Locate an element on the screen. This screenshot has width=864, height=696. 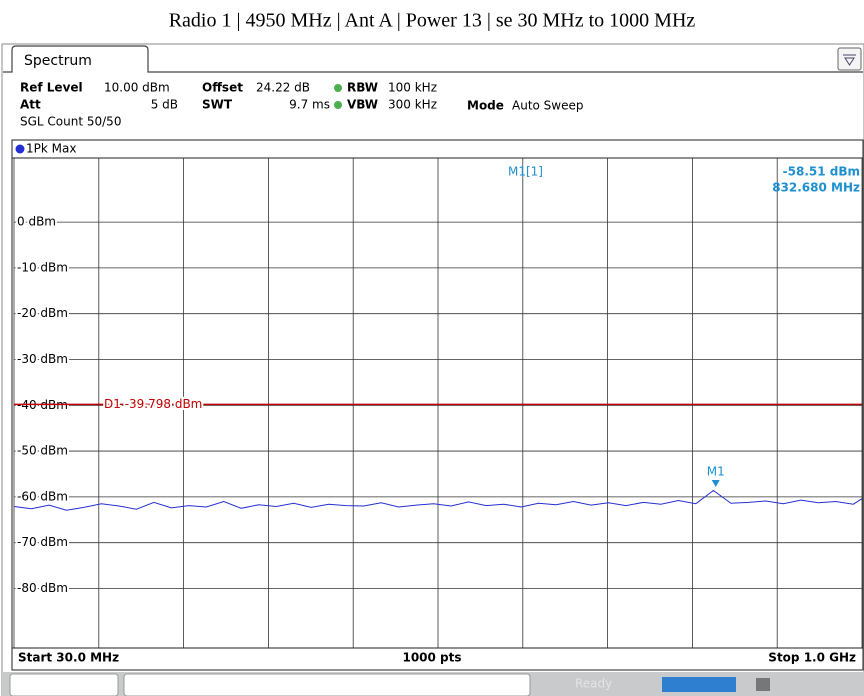
setting-label: SWT is located at coordinates (217, 105).